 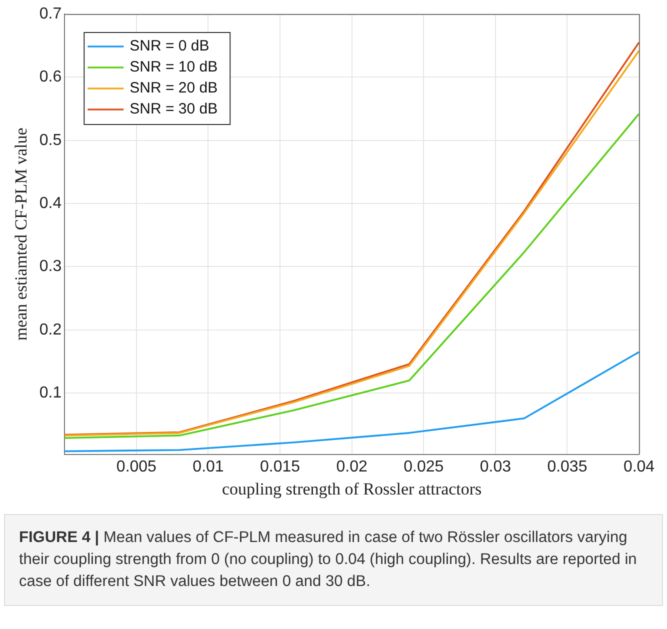 I want to click on legend-label: SNR = 20 dB, so click(x=174, y=88).